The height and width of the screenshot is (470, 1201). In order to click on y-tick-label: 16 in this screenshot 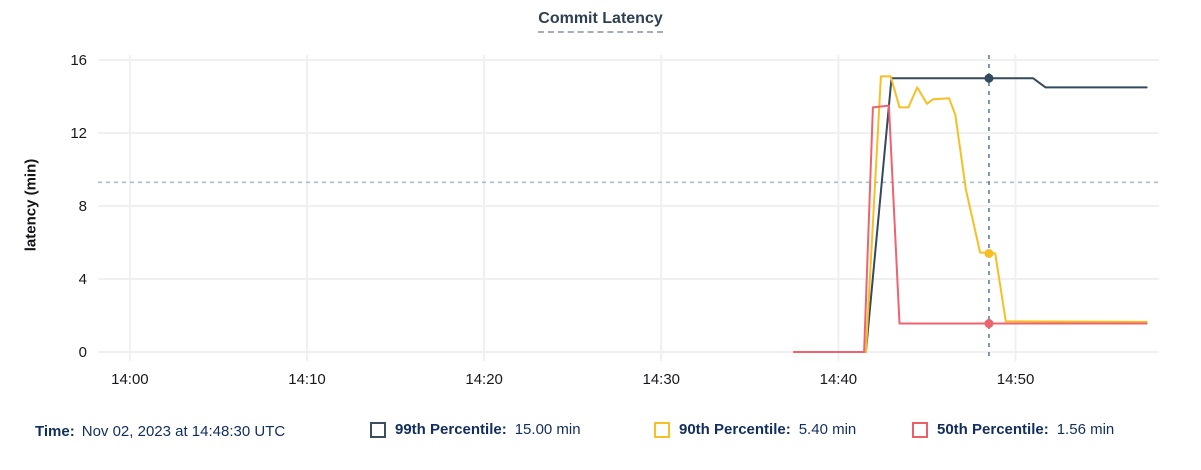, I will do `click(78, 60)`.